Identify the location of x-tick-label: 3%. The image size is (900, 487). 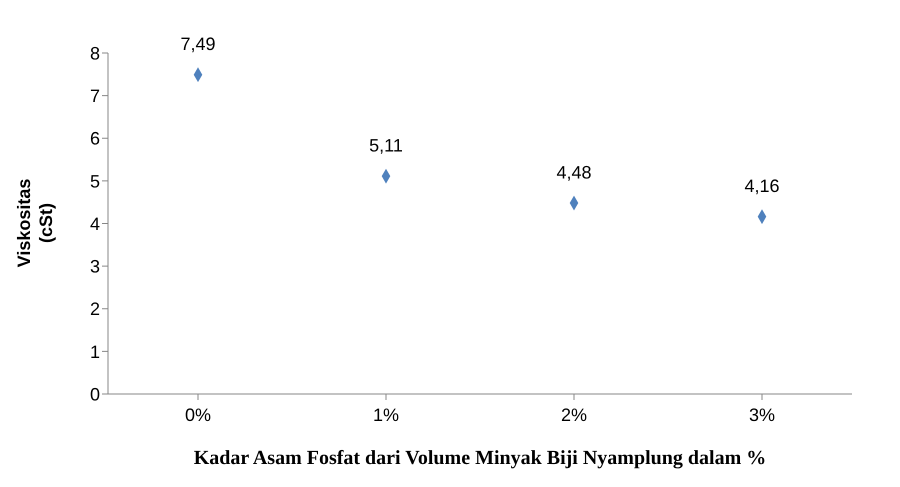
(762, 414).